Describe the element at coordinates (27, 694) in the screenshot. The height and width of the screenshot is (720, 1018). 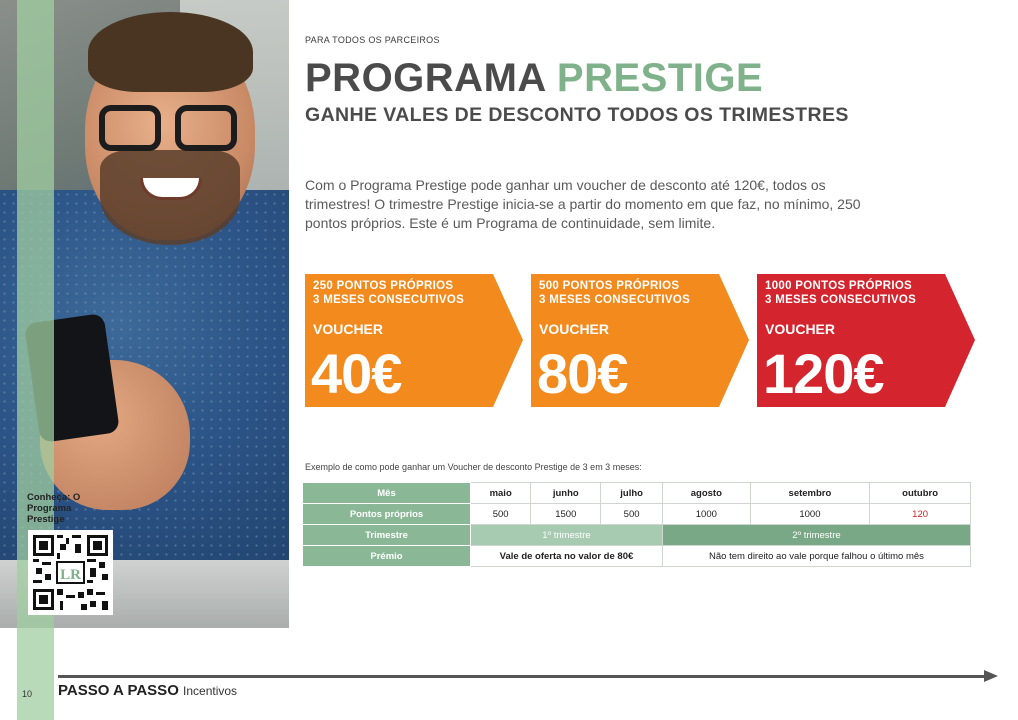
I see `page-number: 10` at that location.